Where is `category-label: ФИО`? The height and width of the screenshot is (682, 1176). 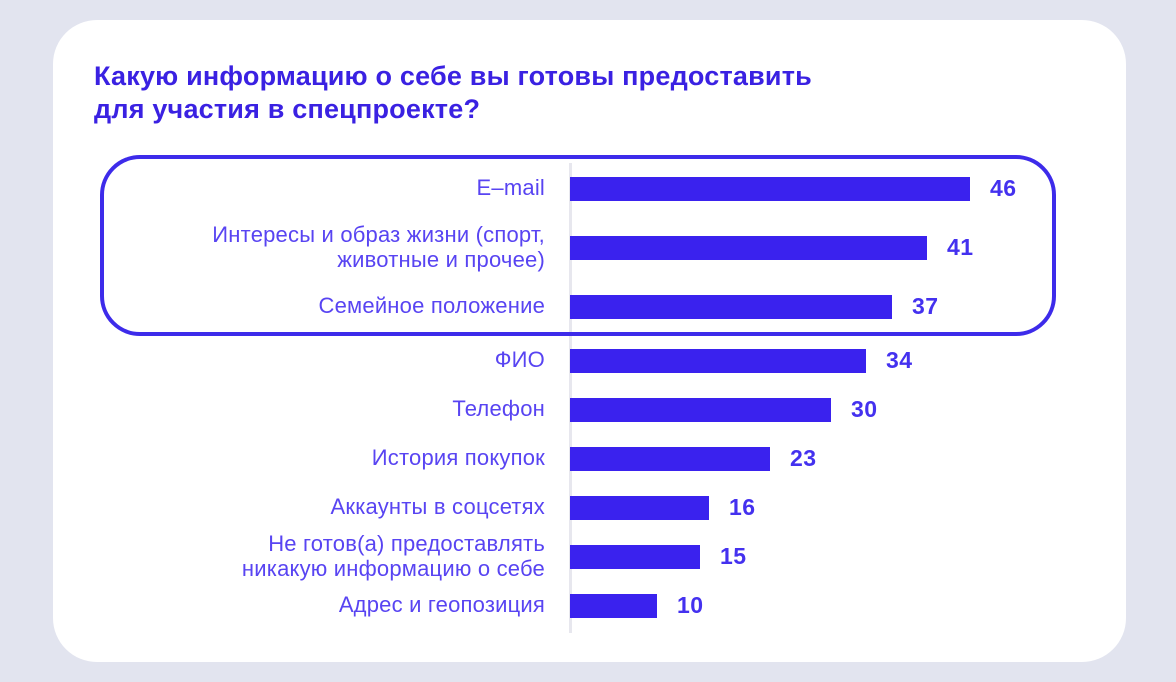
category-label: ФИО is located at coordinates (519, 360).